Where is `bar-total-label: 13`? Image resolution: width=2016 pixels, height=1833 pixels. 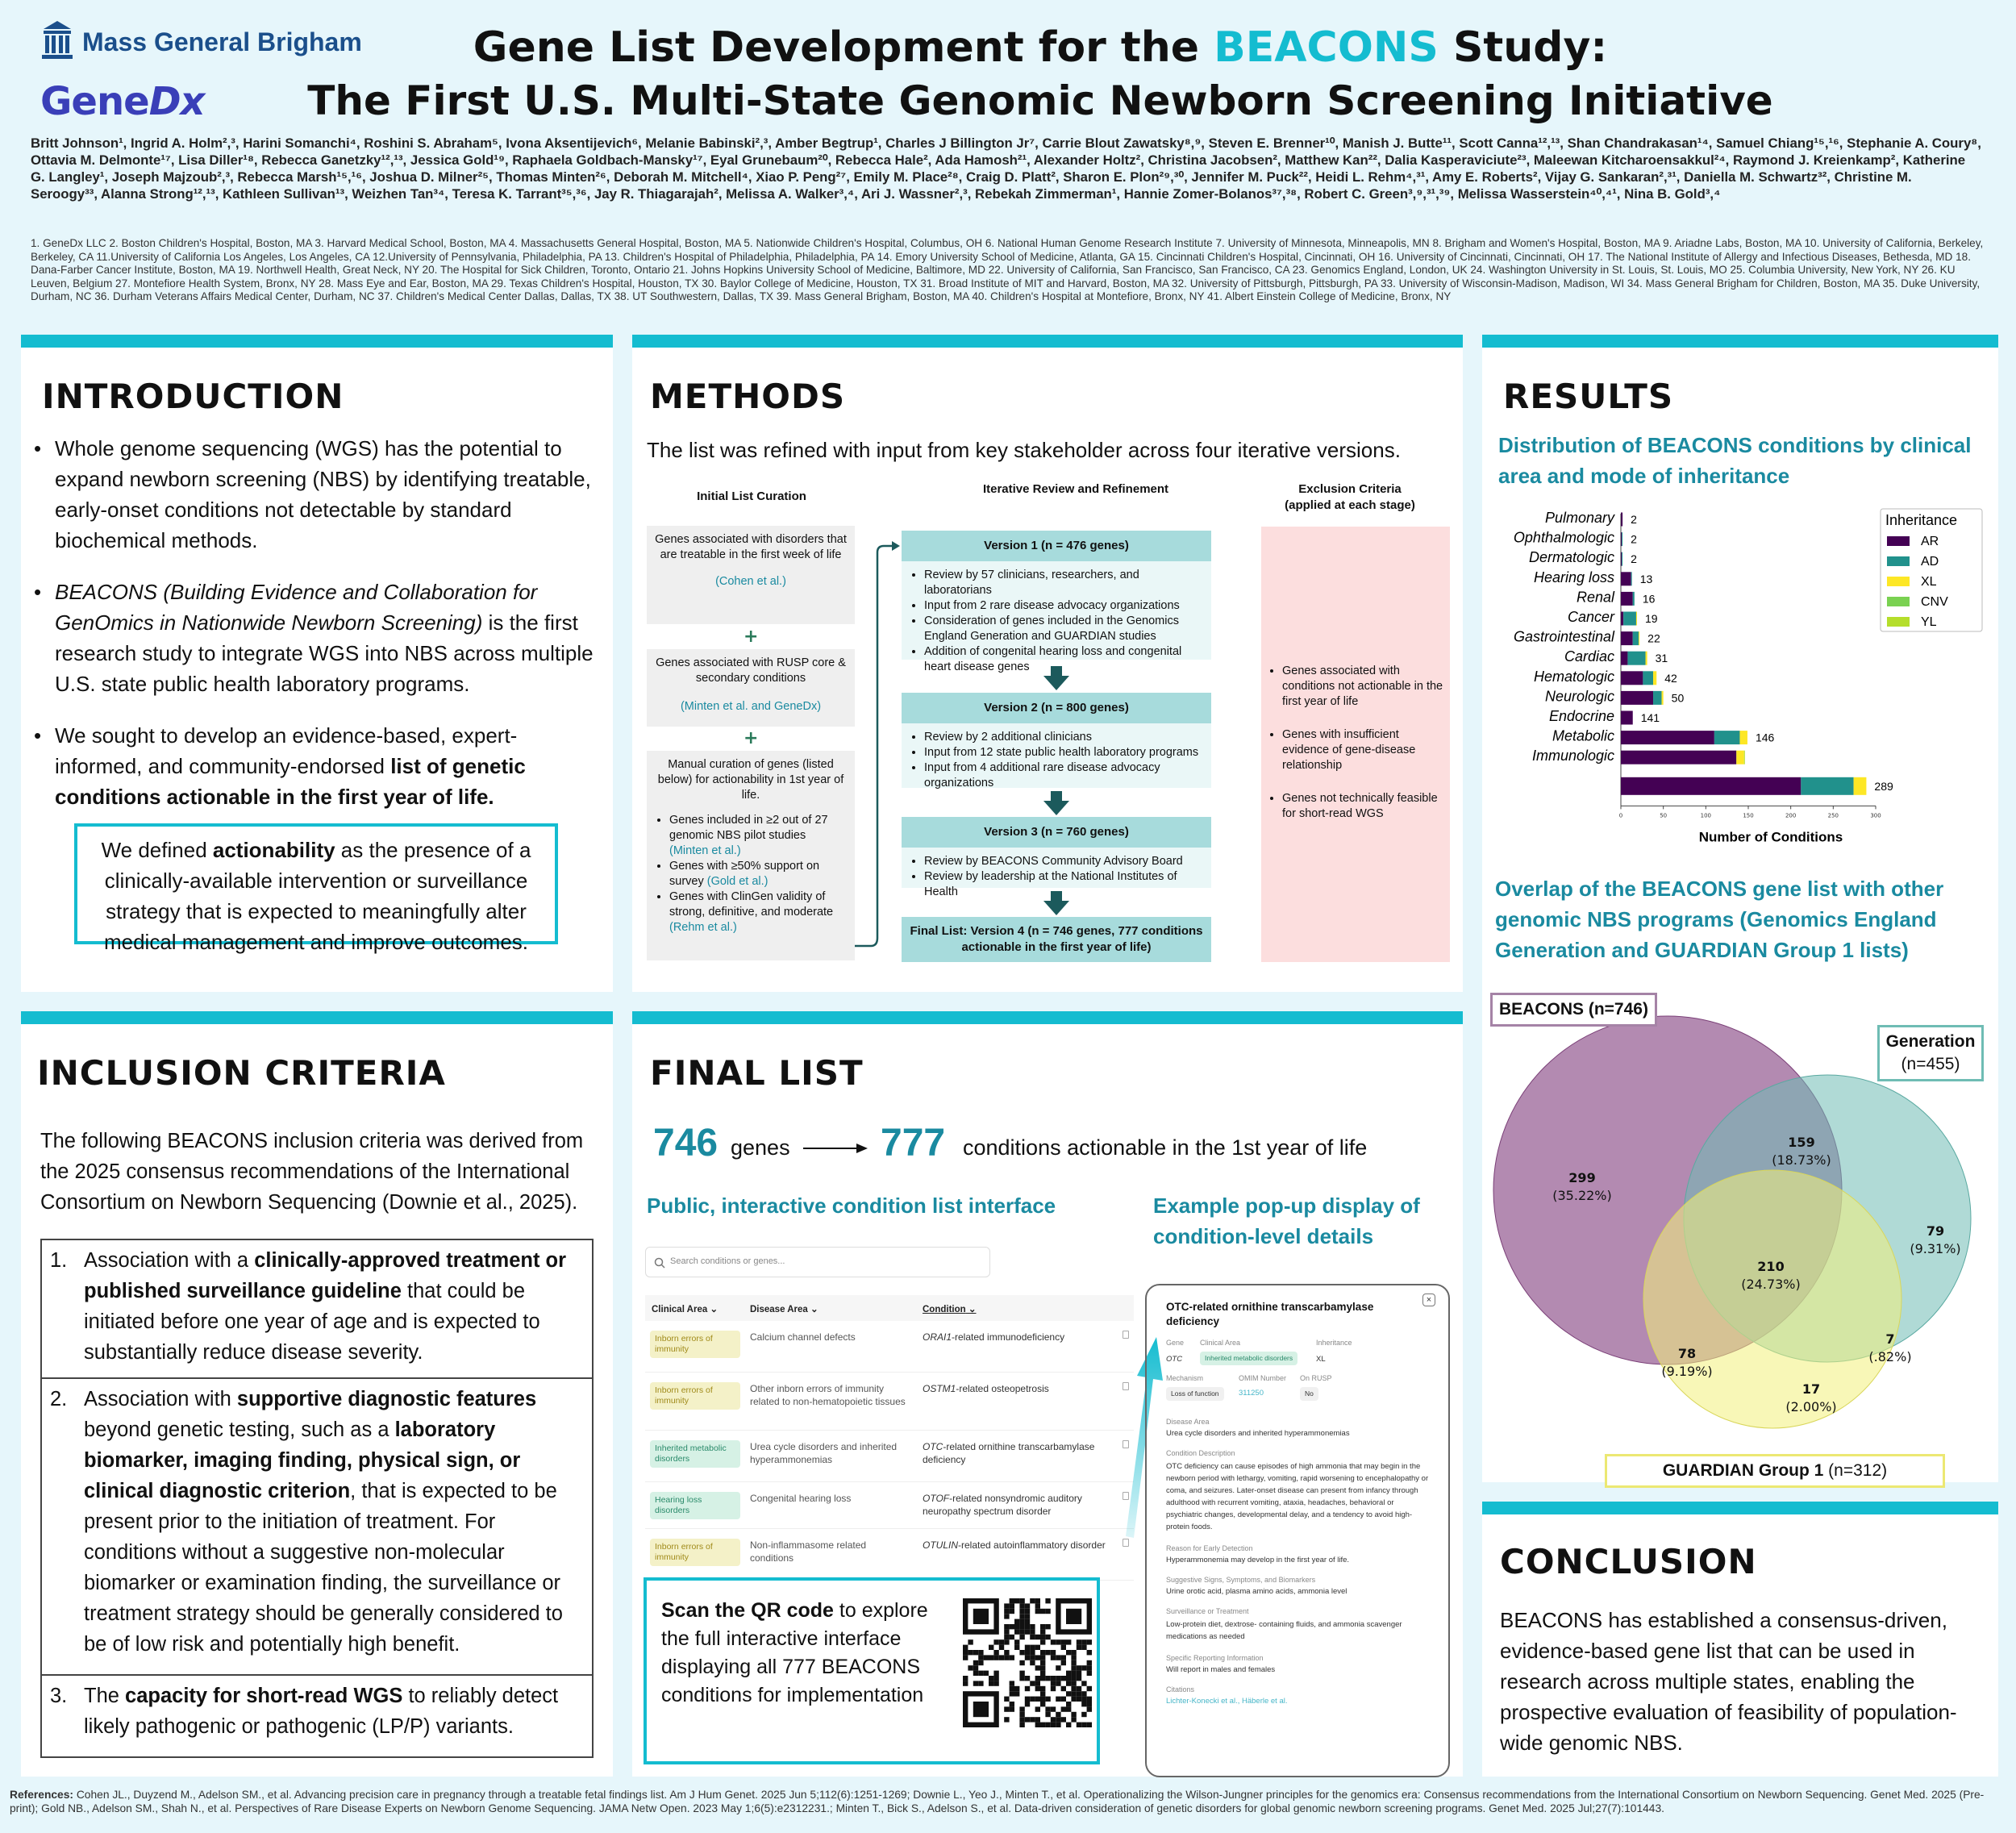 bar-total-label: 13 is located at coordinates (1646, 579).